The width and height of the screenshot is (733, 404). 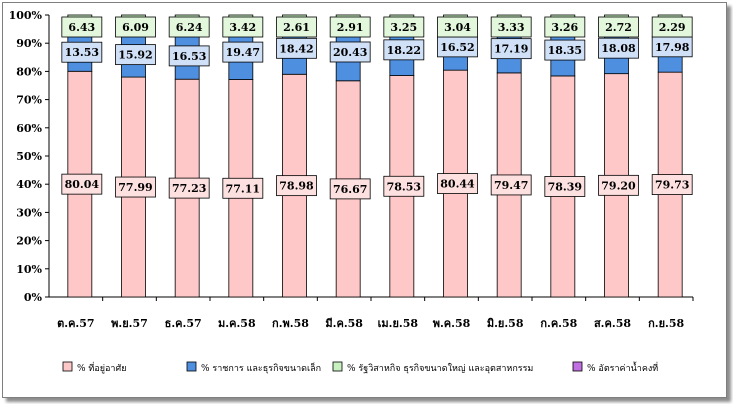 What do you see at coordinates (101, 367) in the screenshot?
I see `legend-label-1: % ที่อยู่อาศัย` at bounding box center [101, 367].